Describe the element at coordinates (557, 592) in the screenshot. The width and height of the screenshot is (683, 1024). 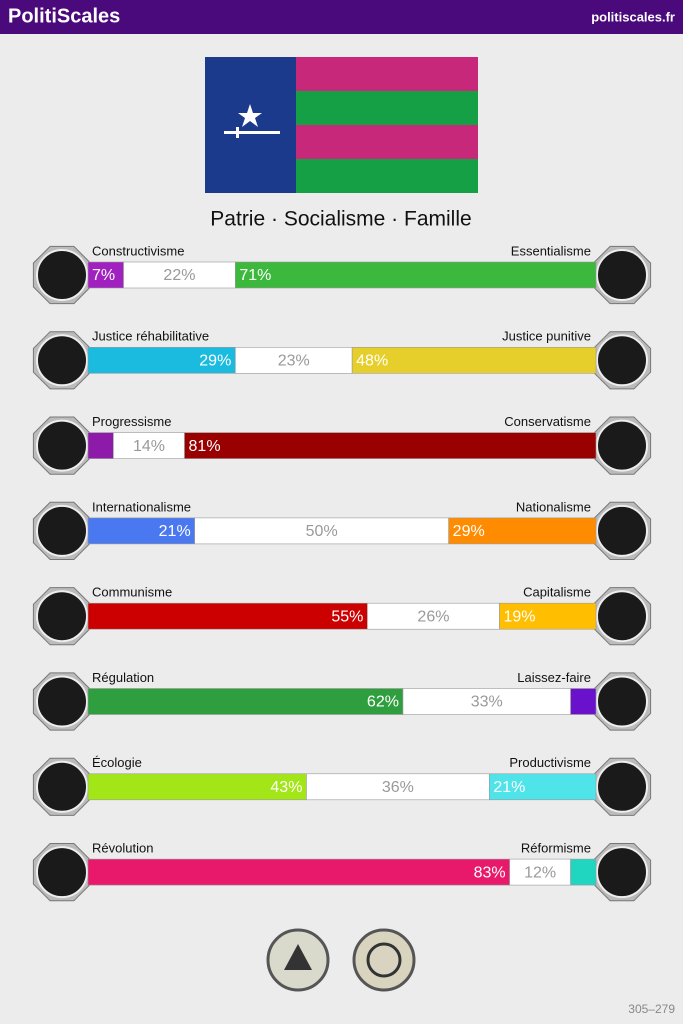
I see `right-label: Capitalisme` at that location.